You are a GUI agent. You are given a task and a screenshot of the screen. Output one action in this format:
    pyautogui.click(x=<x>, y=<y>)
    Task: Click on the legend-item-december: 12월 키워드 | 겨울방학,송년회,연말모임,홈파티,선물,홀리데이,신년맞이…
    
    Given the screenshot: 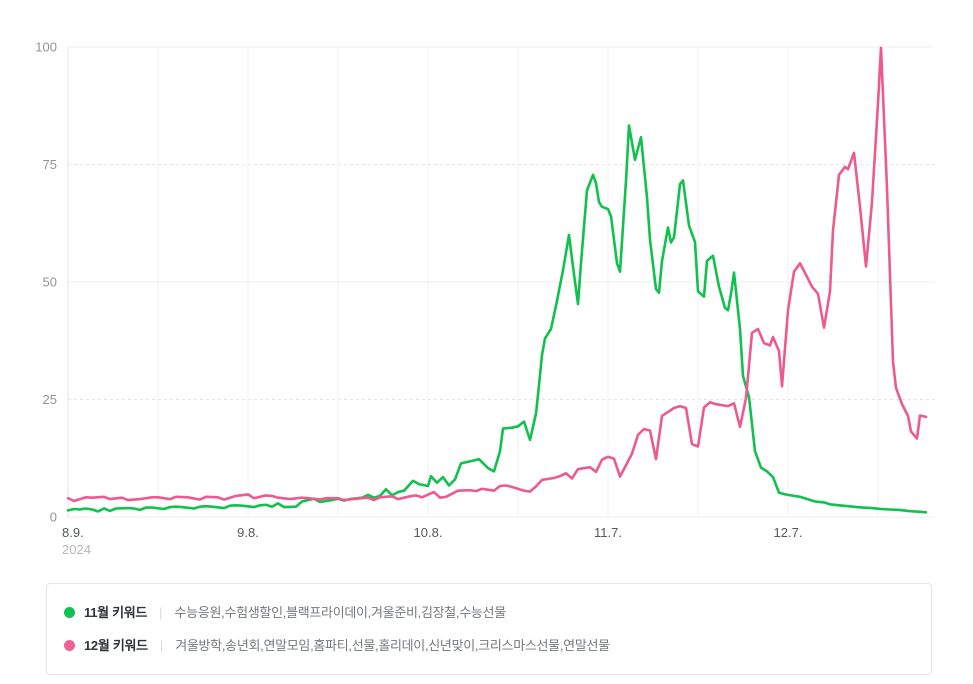 What is the action you would take?
    pyautogui.click(x=497, y=645)
    